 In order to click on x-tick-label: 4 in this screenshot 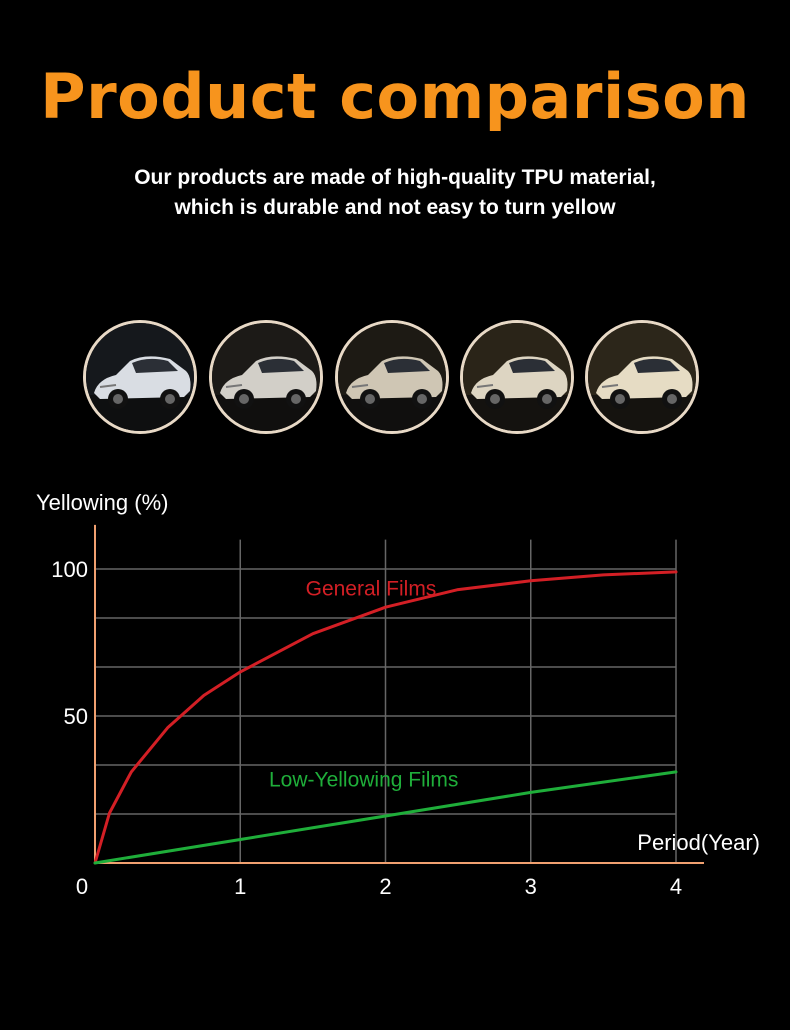, I will do `click(676, 886)`.